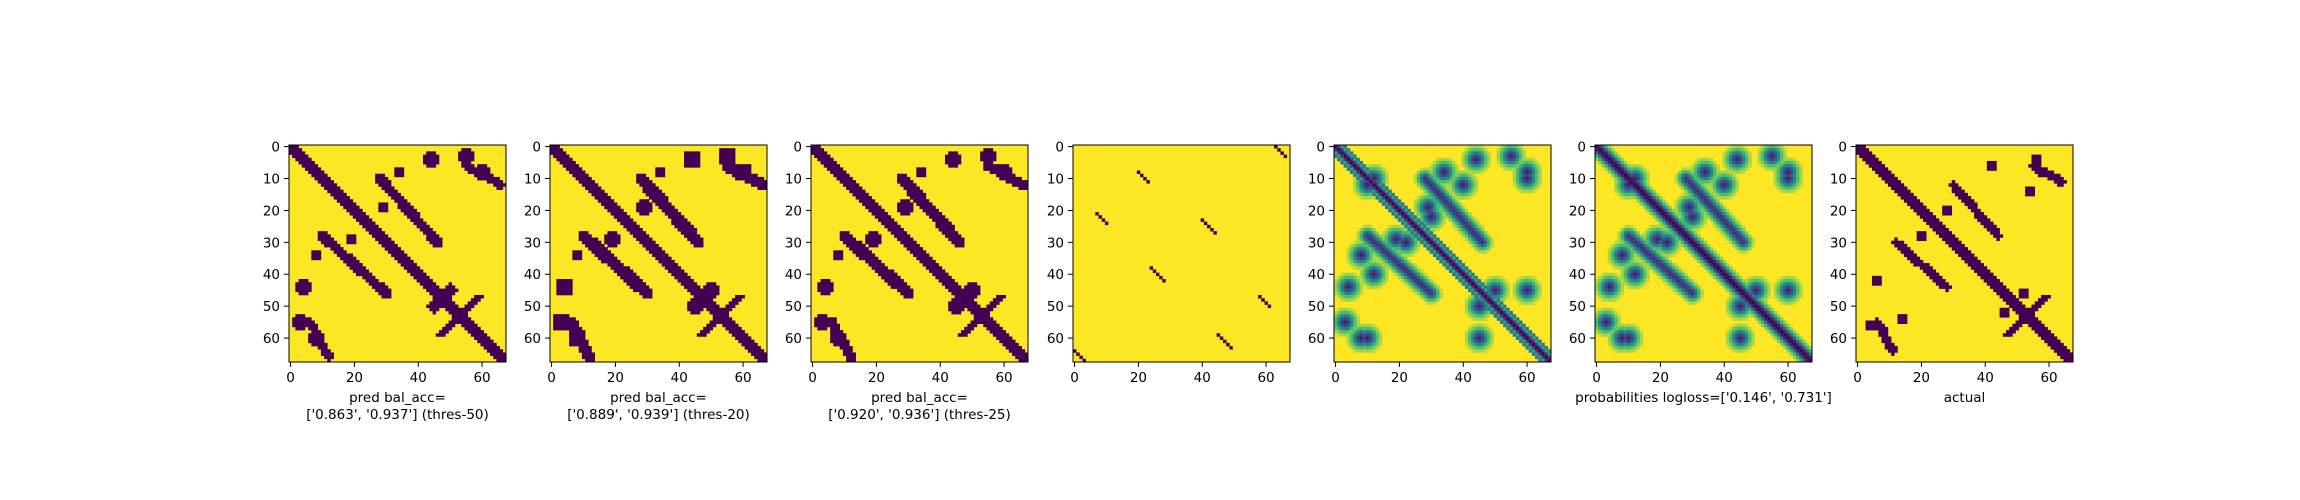 The height and width of the screenshot is (500, 2300). I want to click on y-tick-label: 60, so click(793, 339).